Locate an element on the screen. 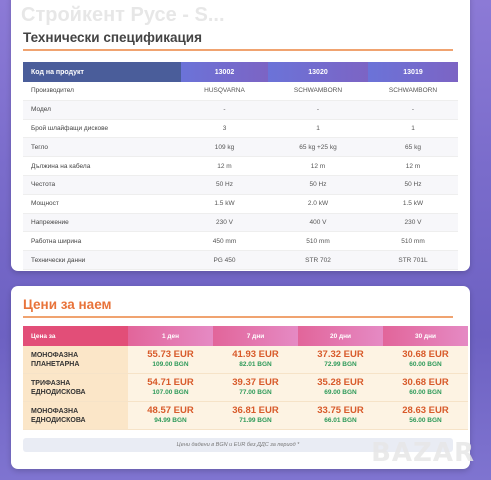 This screenshot has height=480, width=491. rent-price-cell: 37.32 EUR 72.99 BGN is located at coordinates (340, 360).